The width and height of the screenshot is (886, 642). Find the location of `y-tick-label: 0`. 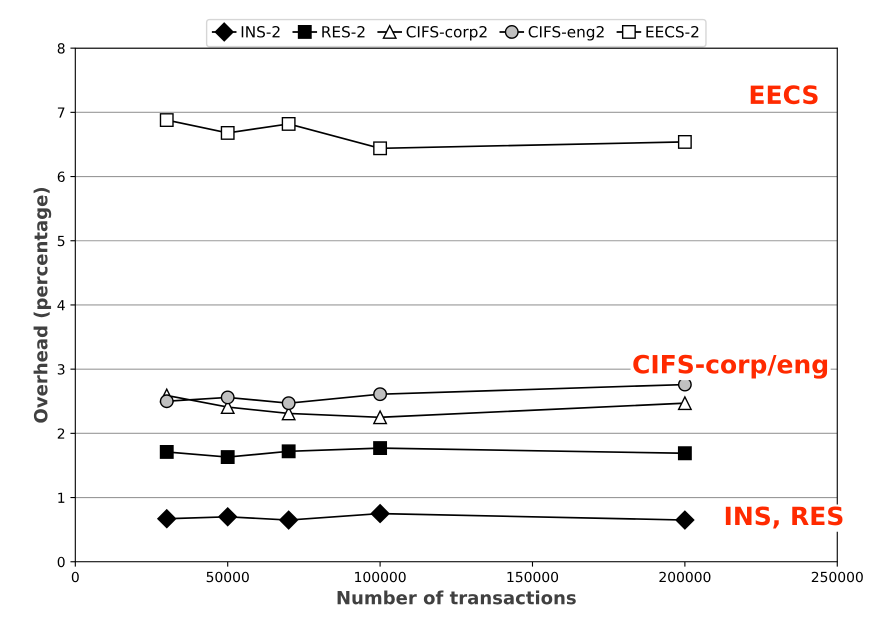

y-tick-label: 0 is located at coordinates (61, 562).